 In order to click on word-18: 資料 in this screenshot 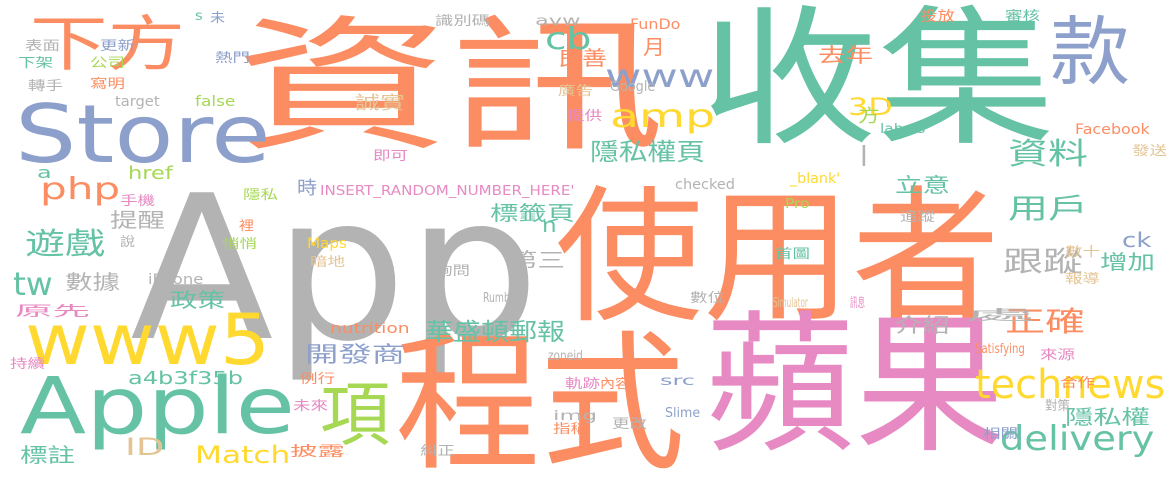, I will do `click(1048, 154)`.